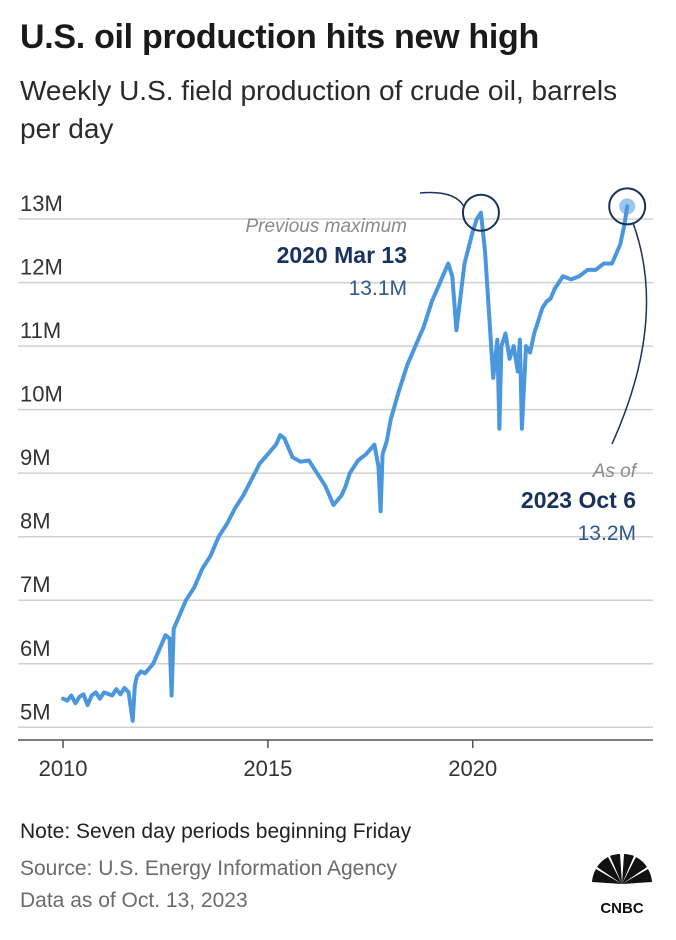  Describe the element at coordinates (578, 500) in the screenshot. I see `annotation-latest-date: 2023 Oct 6` at that location.